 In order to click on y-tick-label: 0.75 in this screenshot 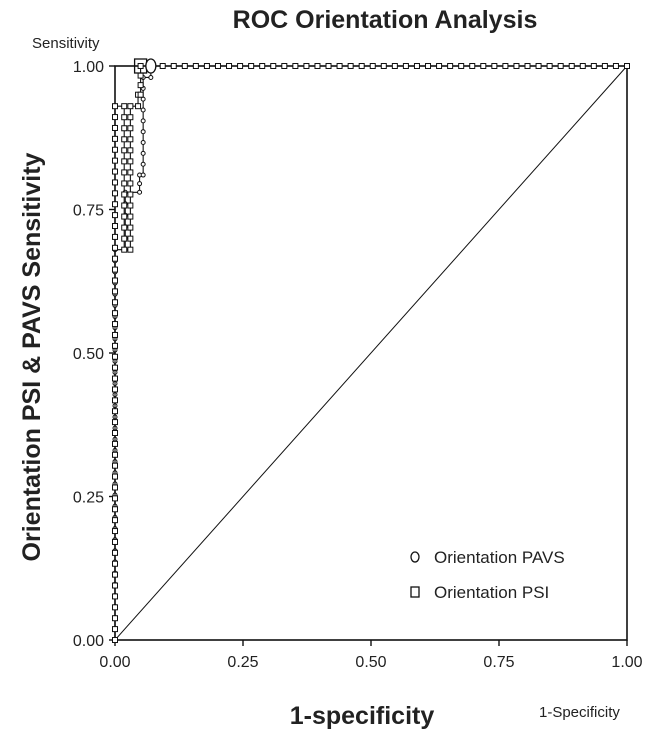, I will do `click(88, 211)`.